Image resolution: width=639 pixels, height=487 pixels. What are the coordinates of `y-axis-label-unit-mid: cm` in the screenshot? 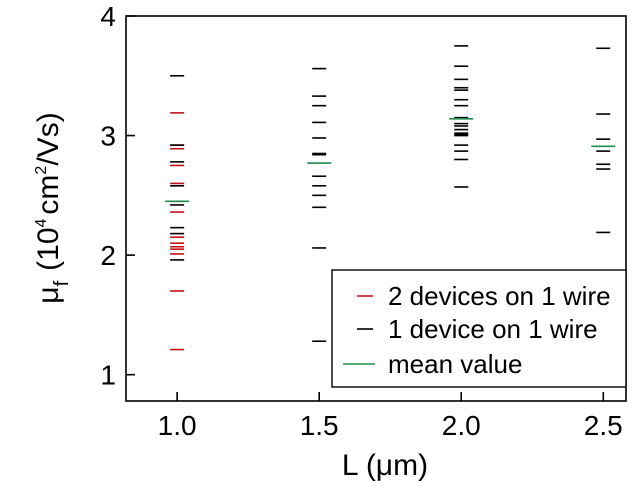 It's located at (48, 195).